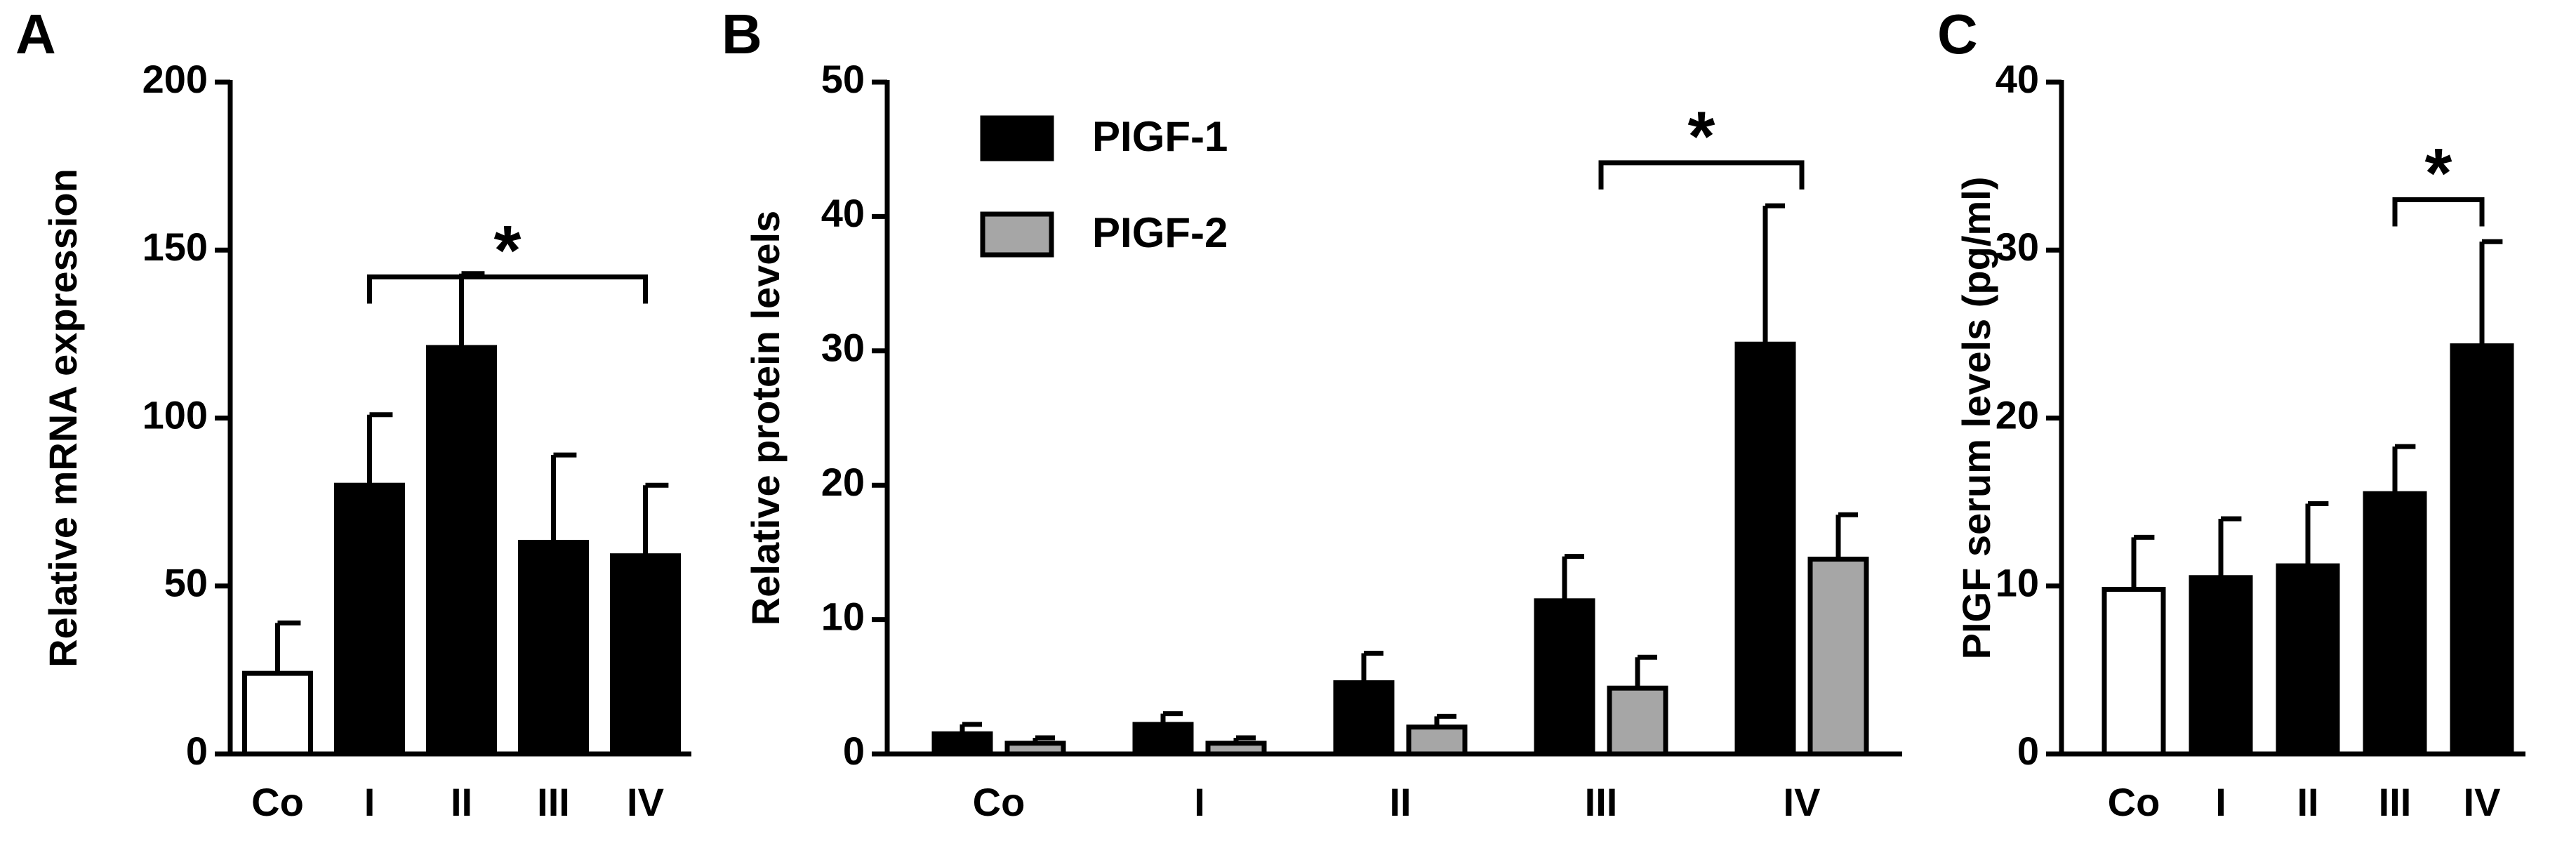 This screenshot has height=841, width=2576. What do you see at coordinates (1160, 136) in the screenshot?
I see `legend-label: PIGF-1` at bounding box center [1160, 136].